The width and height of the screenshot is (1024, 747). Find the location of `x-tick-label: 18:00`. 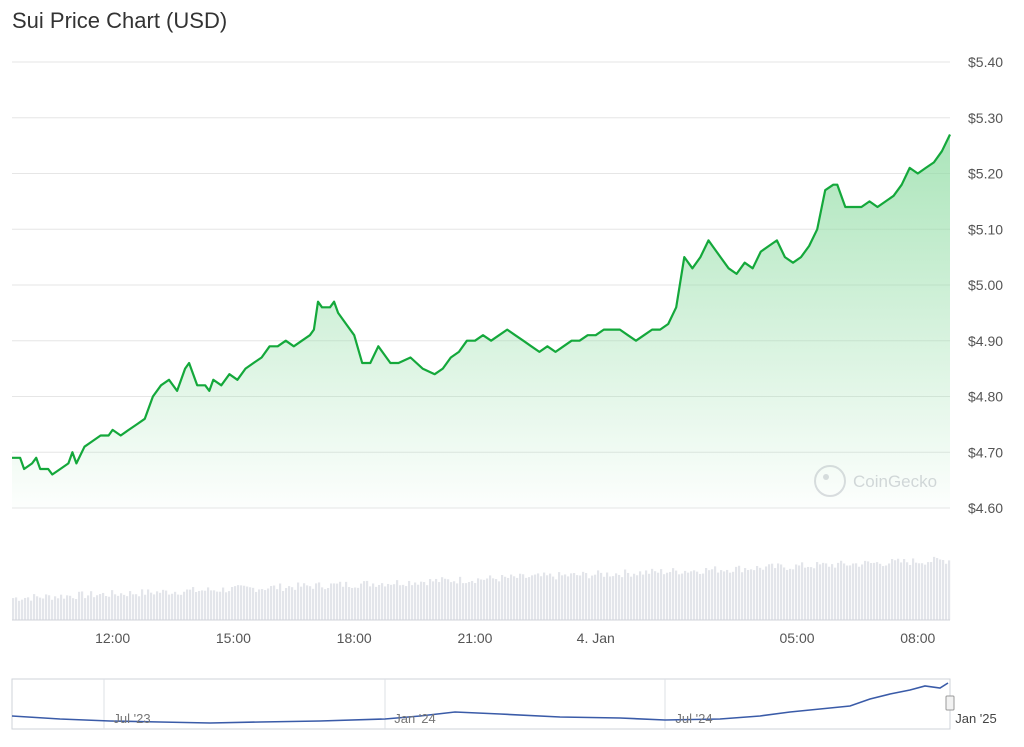

x-tick-label: 18:00 is located at coordinates (354, 638).